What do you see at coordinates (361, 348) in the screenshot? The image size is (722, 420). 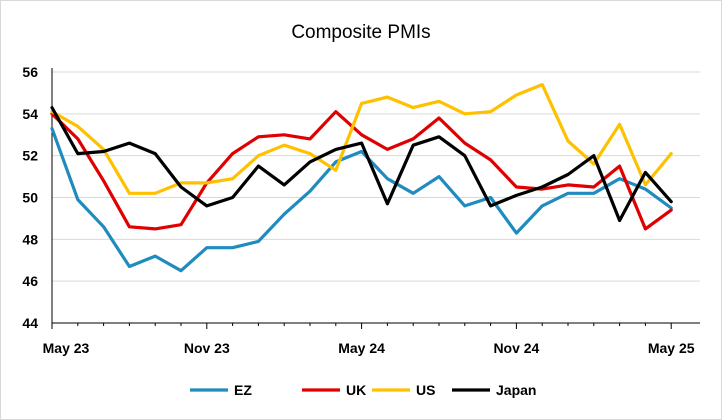 I see `x-tick-label: May 24` at bounding box center [361, 348].